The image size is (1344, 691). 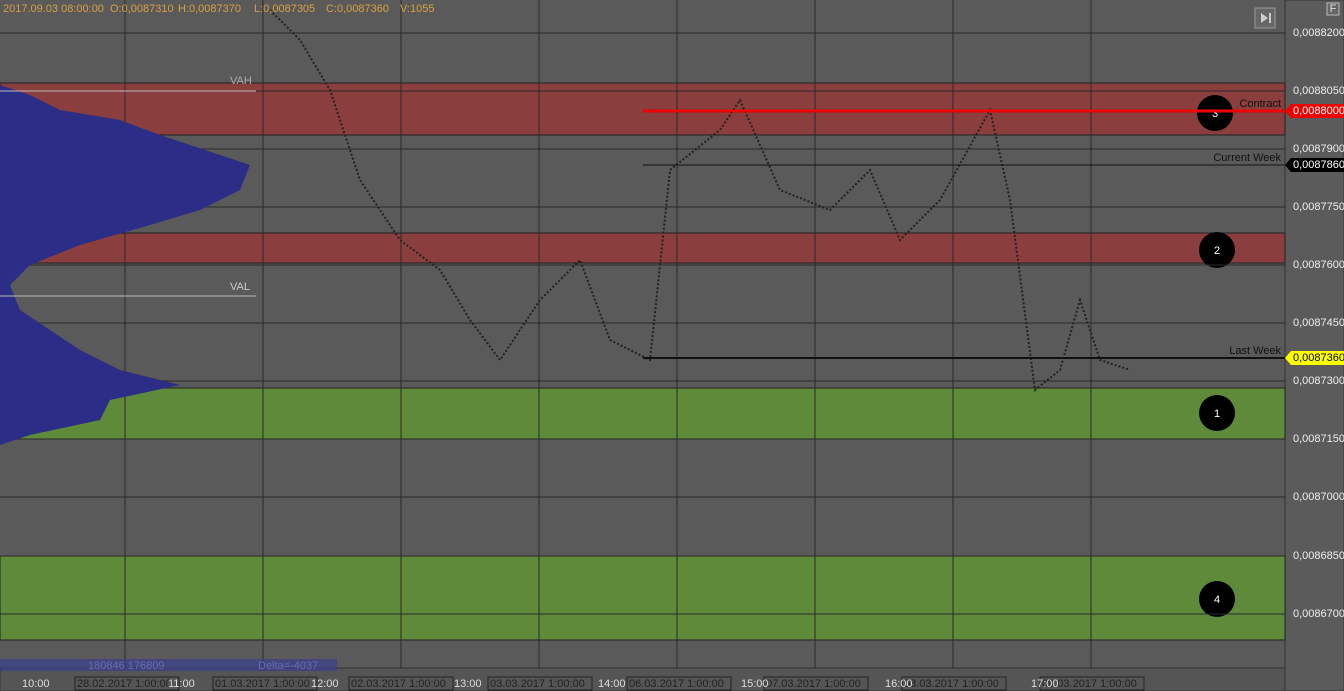 What do you see at coordinates (1318, 556) in the screenshot?
I see `price-label: 0,0086850` at bounding box center [1318, 556].